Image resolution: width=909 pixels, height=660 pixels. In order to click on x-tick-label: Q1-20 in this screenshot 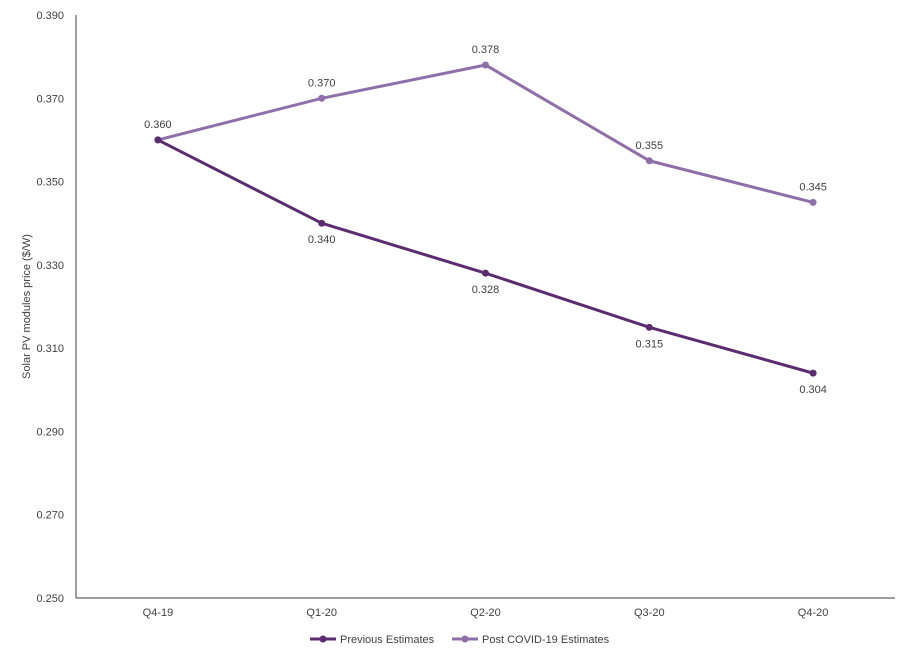, I will do `click(321, 613)`.